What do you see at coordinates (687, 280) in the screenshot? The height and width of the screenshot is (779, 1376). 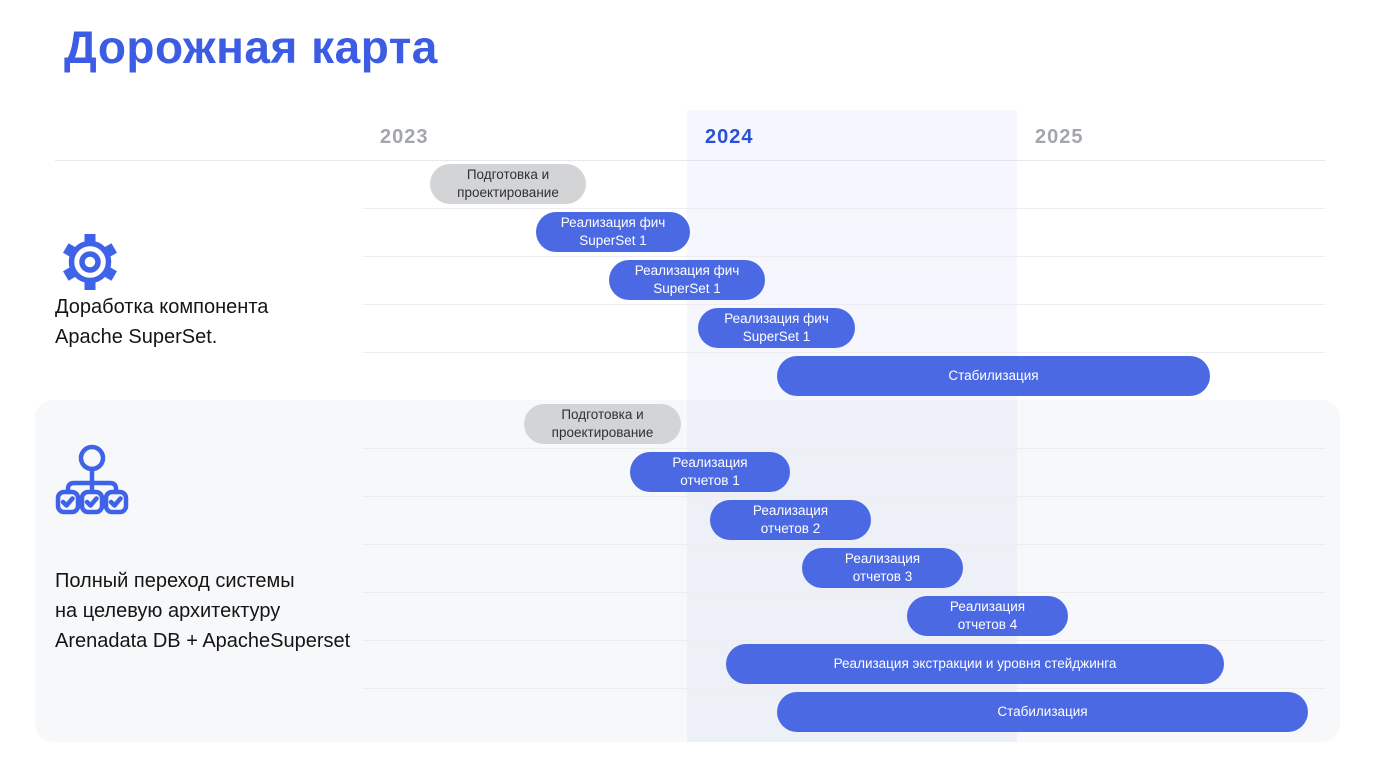 I see `task-bar-superset-row2: Реализация фич SuperSet 1` at bounding box center [687, 280].